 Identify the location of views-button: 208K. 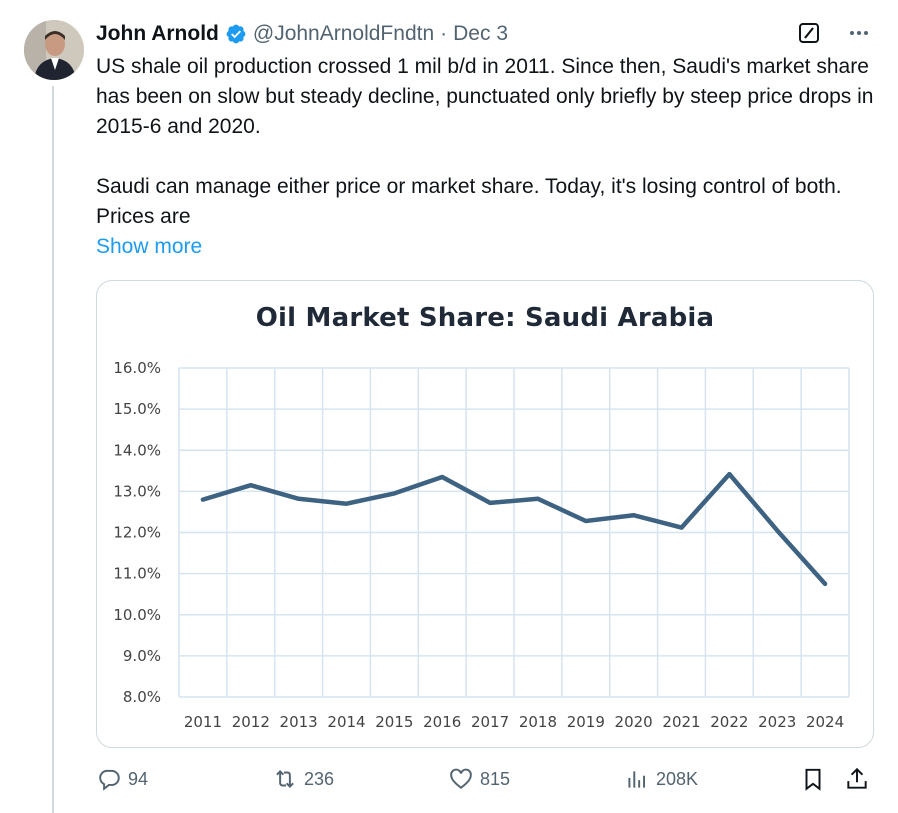
(661, 779).